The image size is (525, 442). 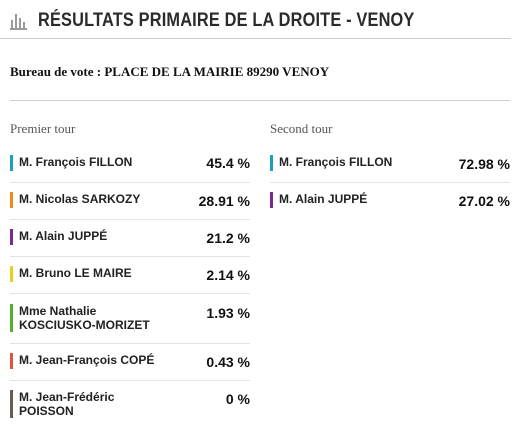 What do you see at coordinates (228, 313) in the screenshot?
I see `candidate-value: 1.93 %` at bounding box center [228, 313].